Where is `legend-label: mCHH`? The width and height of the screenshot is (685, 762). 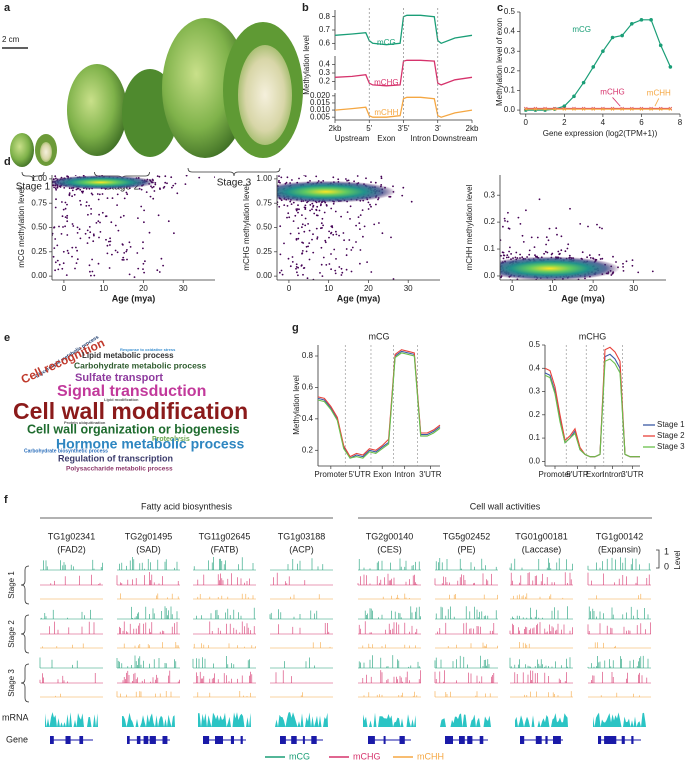
legend-label: mCHH is located at coordinates (430, 756).